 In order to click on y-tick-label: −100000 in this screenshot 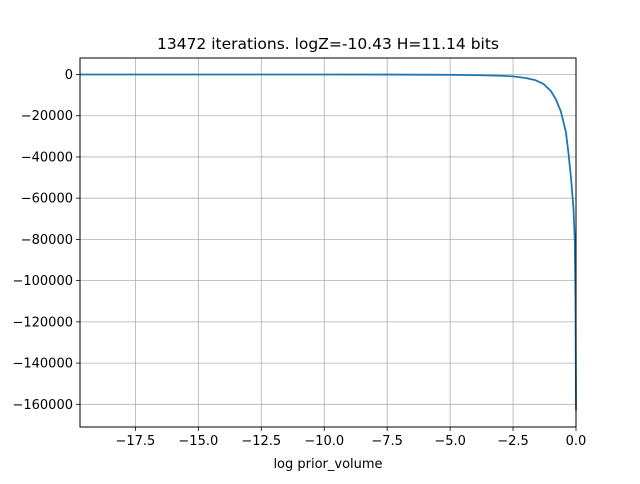, I will do `click(42, 281)`.